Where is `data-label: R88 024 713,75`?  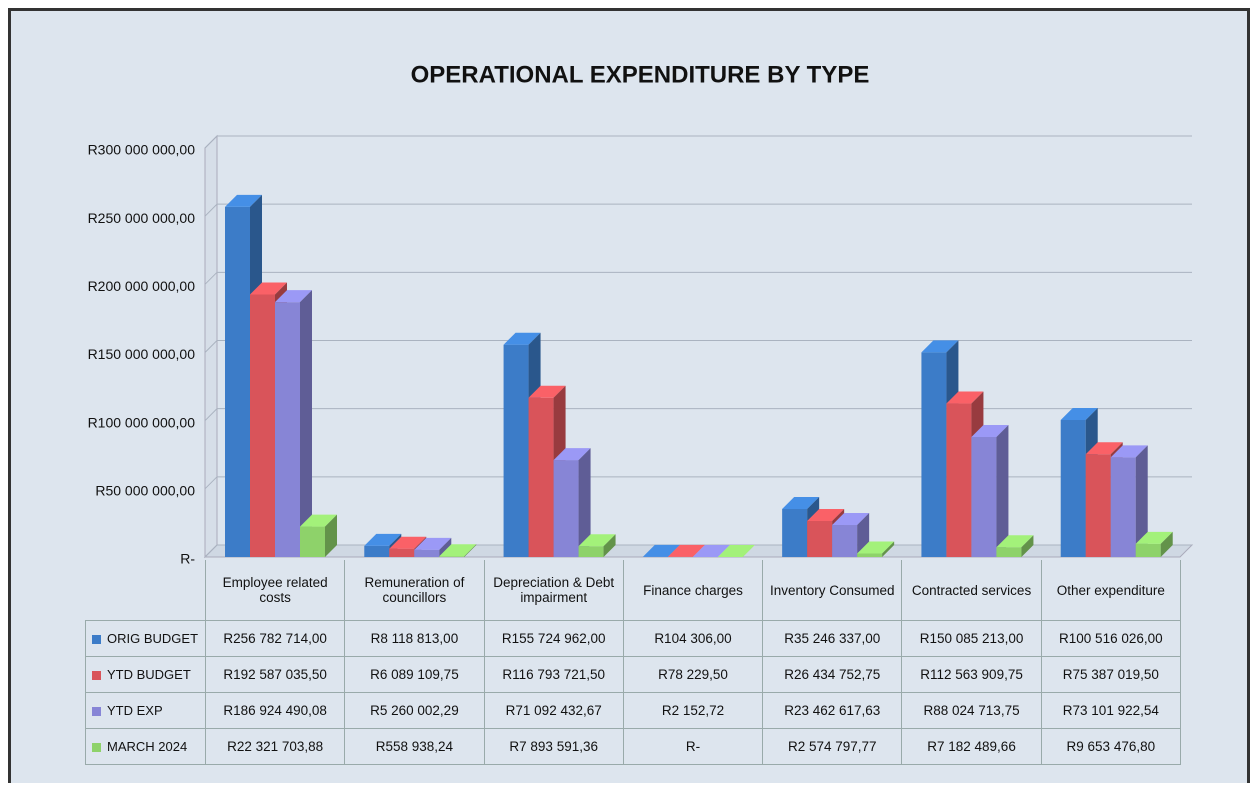
data-label: R88 024 713,75 is located at coordinates (971, 710).